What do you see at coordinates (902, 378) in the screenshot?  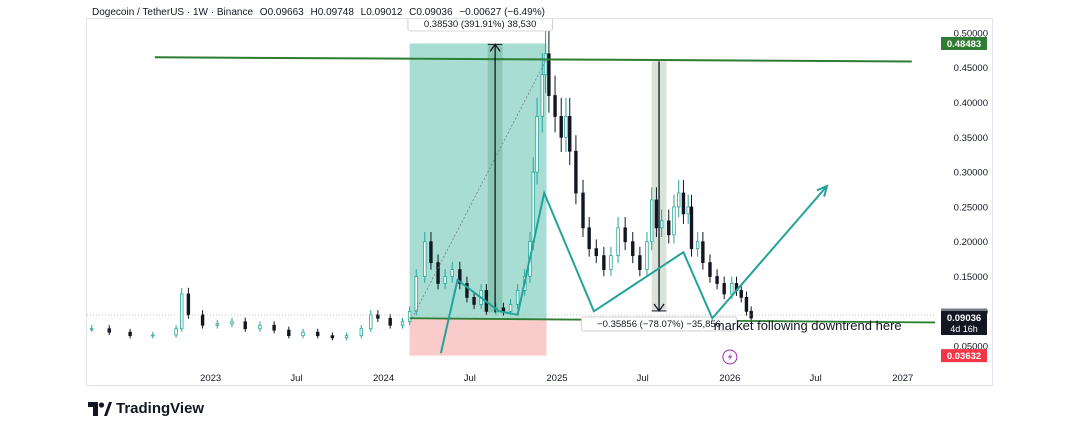 I see `x-tick-label: 2027` at bounding box center [902, 378].